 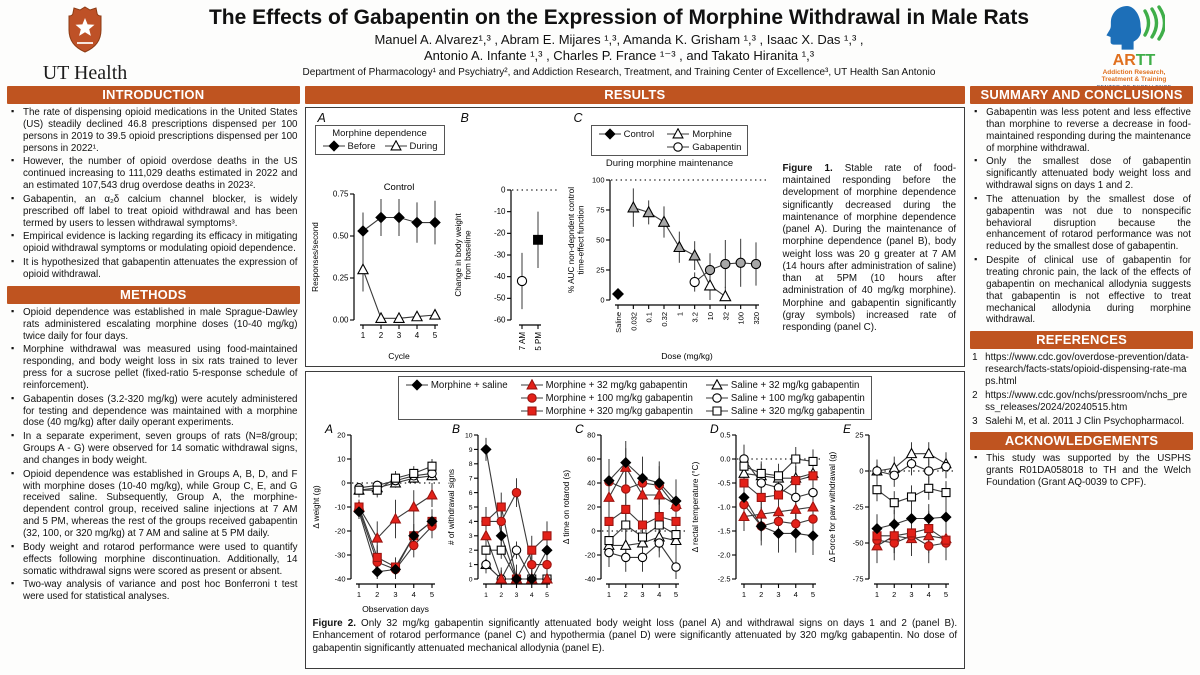 What do you see at coordinates (597, 179) in the screenshot?
I see `svg-text: 100` at bounding box center [597, 179].